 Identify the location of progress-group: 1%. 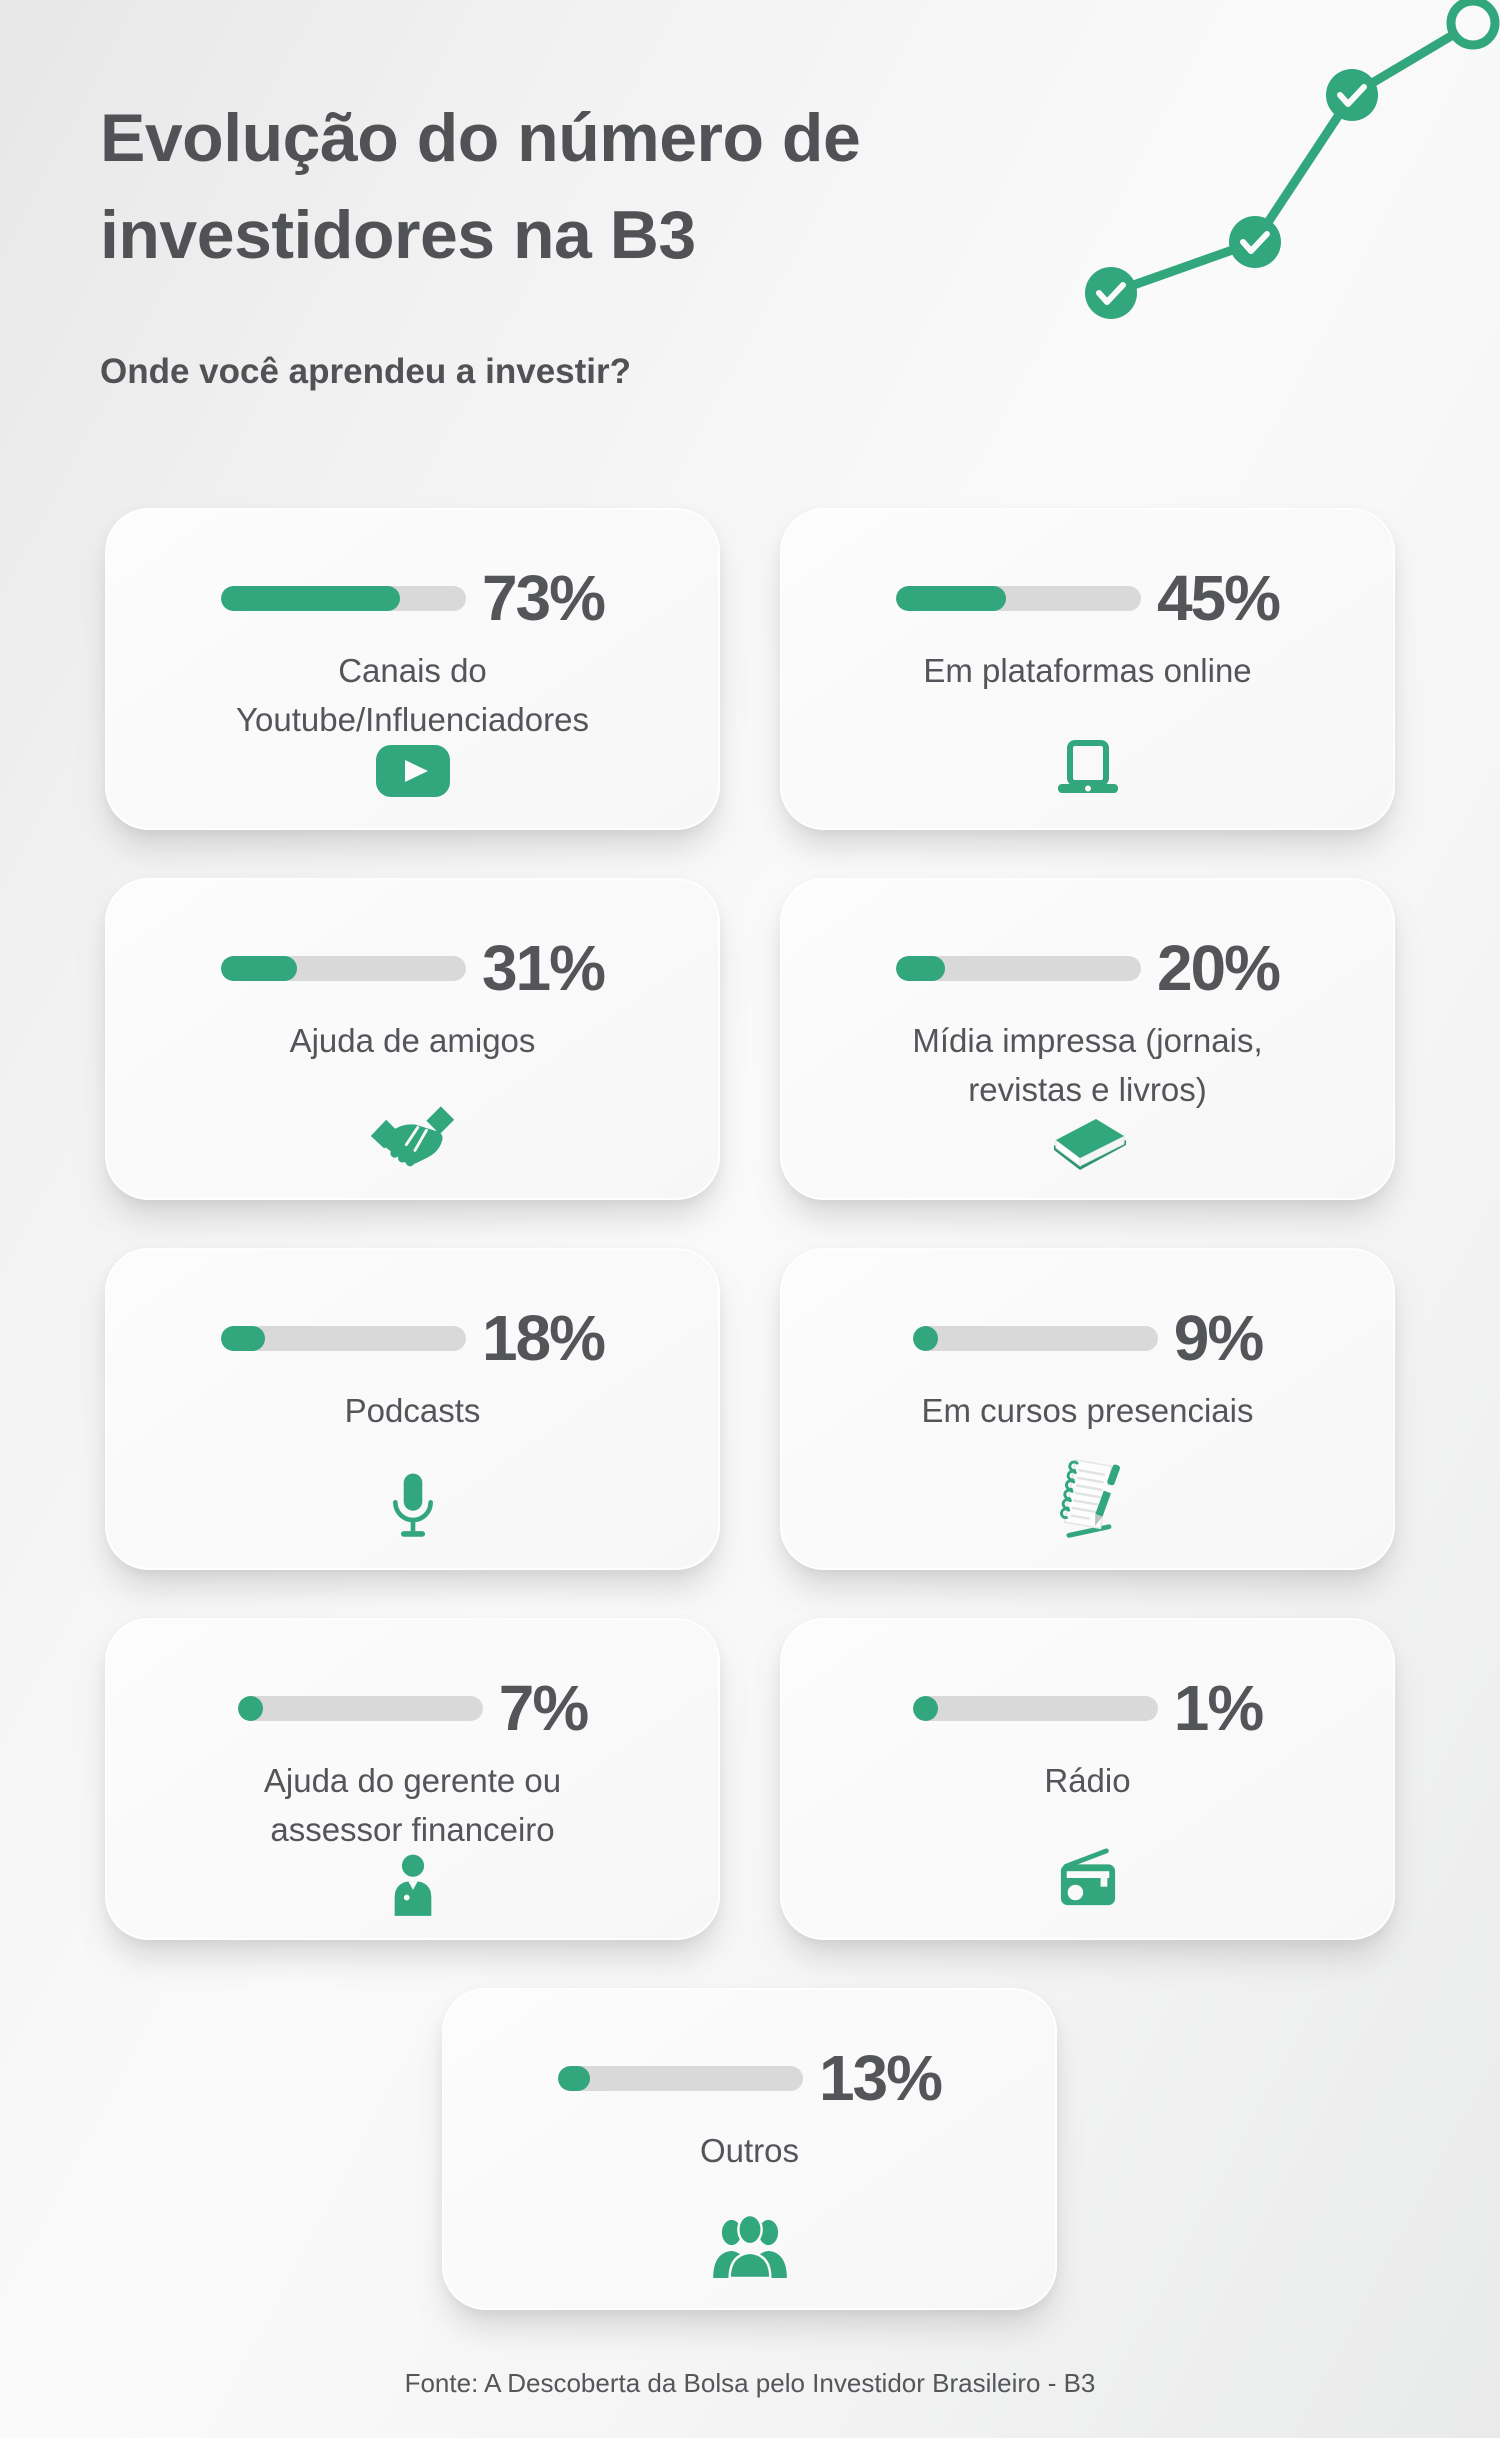
(1088, 1708).